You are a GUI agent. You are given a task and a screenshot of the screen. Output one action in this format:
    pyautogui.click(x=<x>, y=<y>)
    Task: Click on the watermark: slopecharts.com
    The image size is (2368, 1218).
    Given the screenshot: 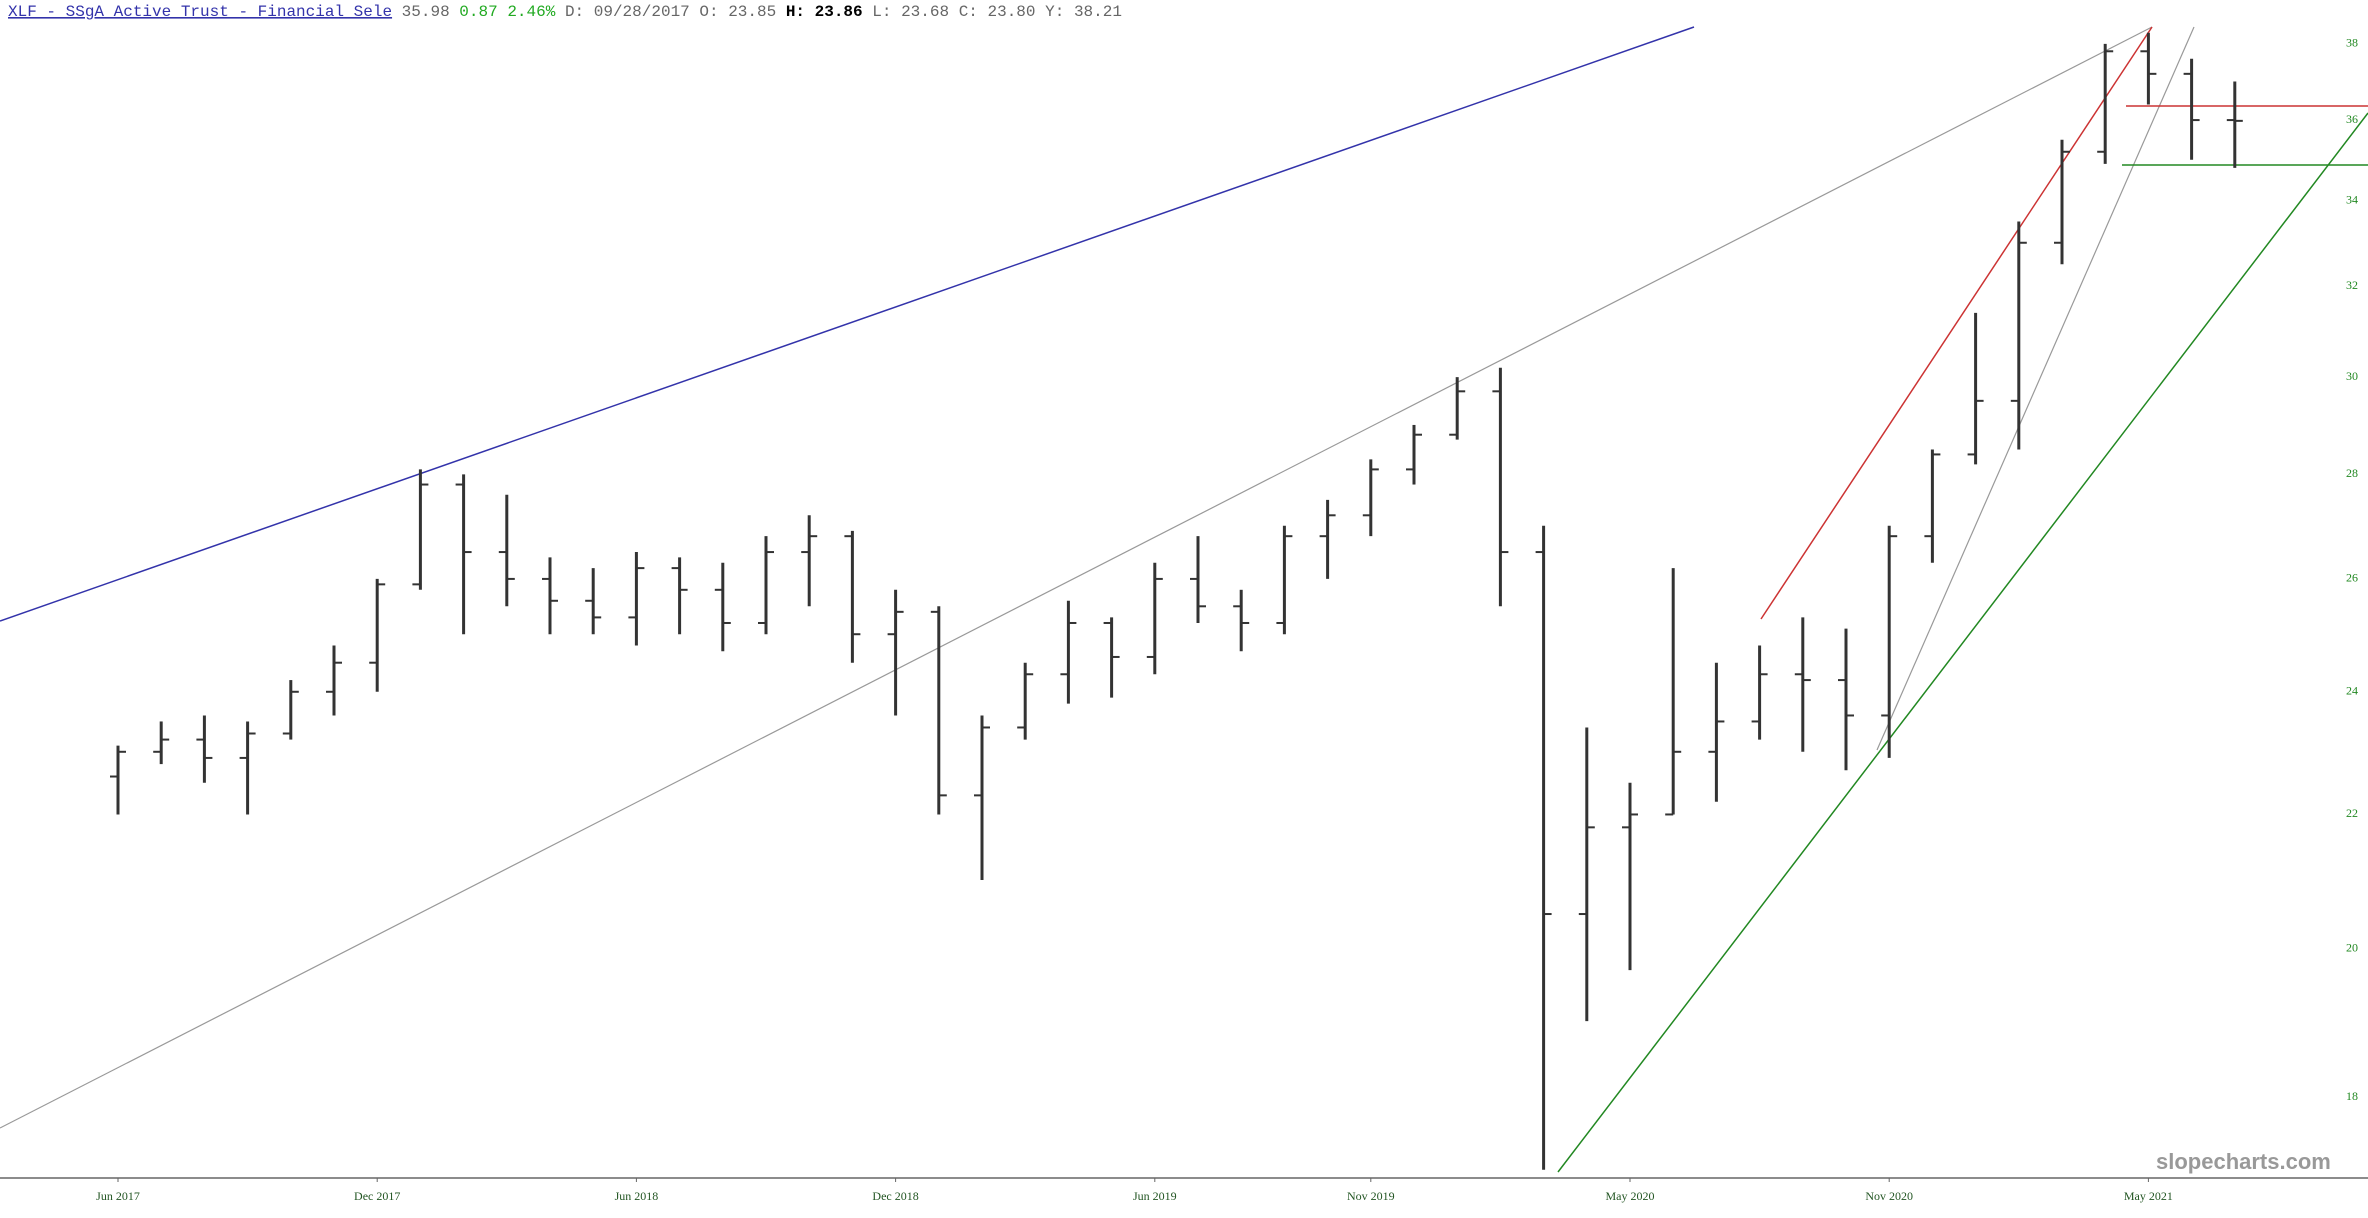 What is the action you would take?
    pyautogui.click(x=2243, y=1161)
    